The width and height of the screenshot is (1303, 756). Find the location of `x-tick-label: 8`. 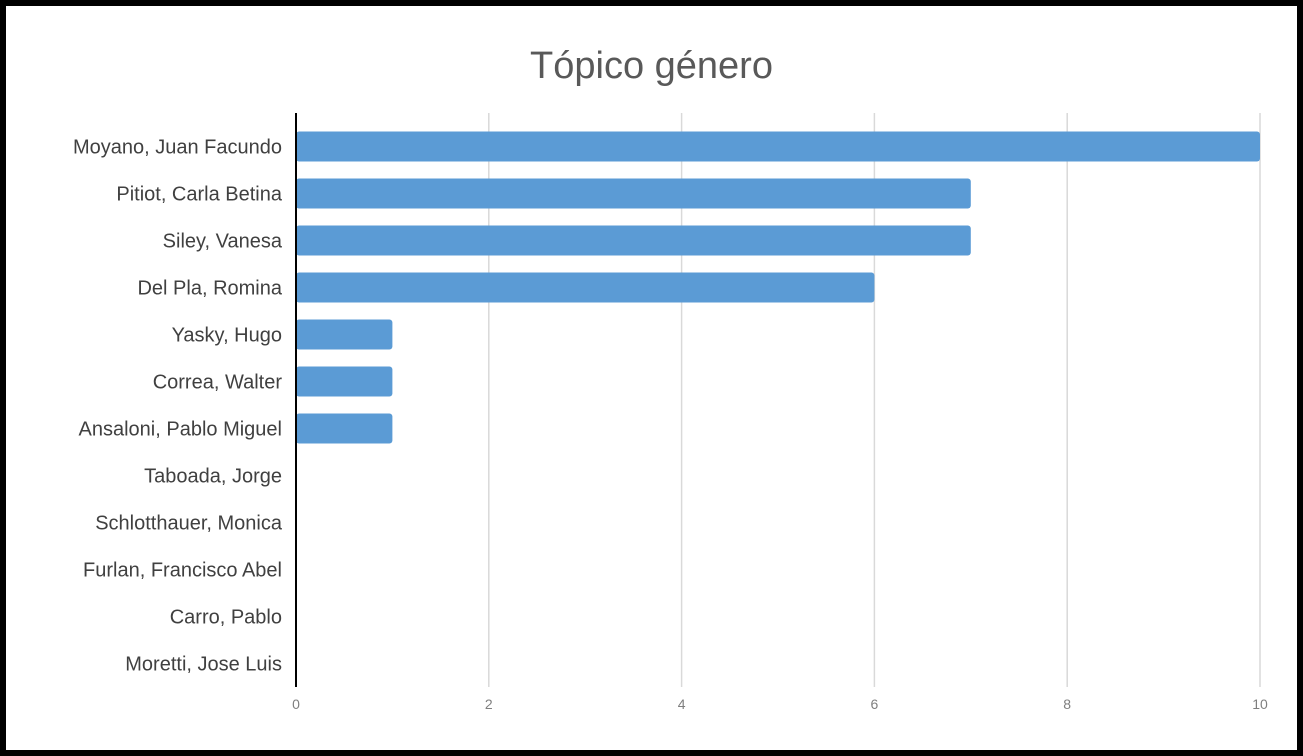

x-tick-label: 8 is located at coordinates (1067, 704).